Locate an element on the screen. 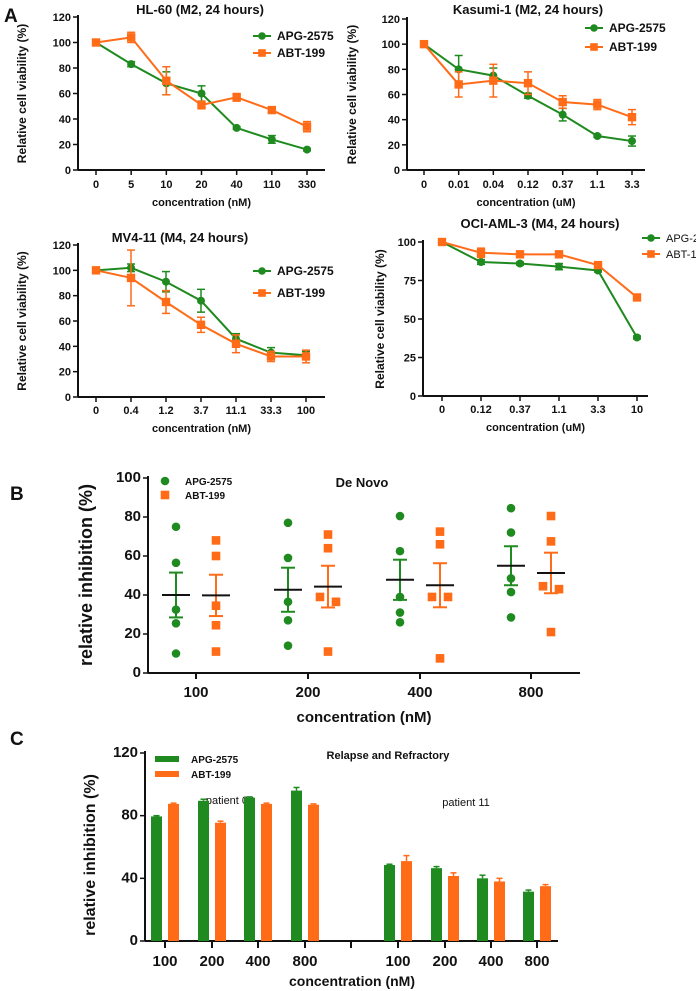 This screenshot has height=991, width=696. x-tick-label: 200 is located at coordinates (307, 692).